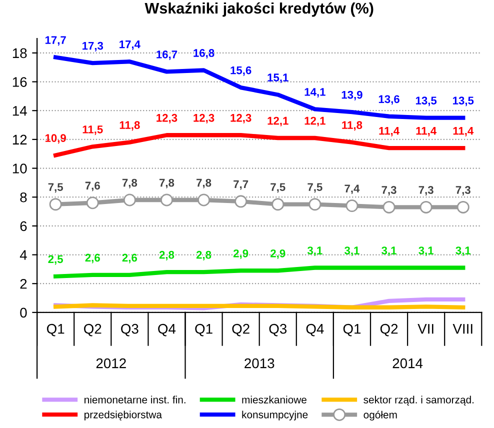 The image size is (494, 428). Describe the element at coordinates (55, 41) in the screenshot. I see `data-label: 17,7` at that location.